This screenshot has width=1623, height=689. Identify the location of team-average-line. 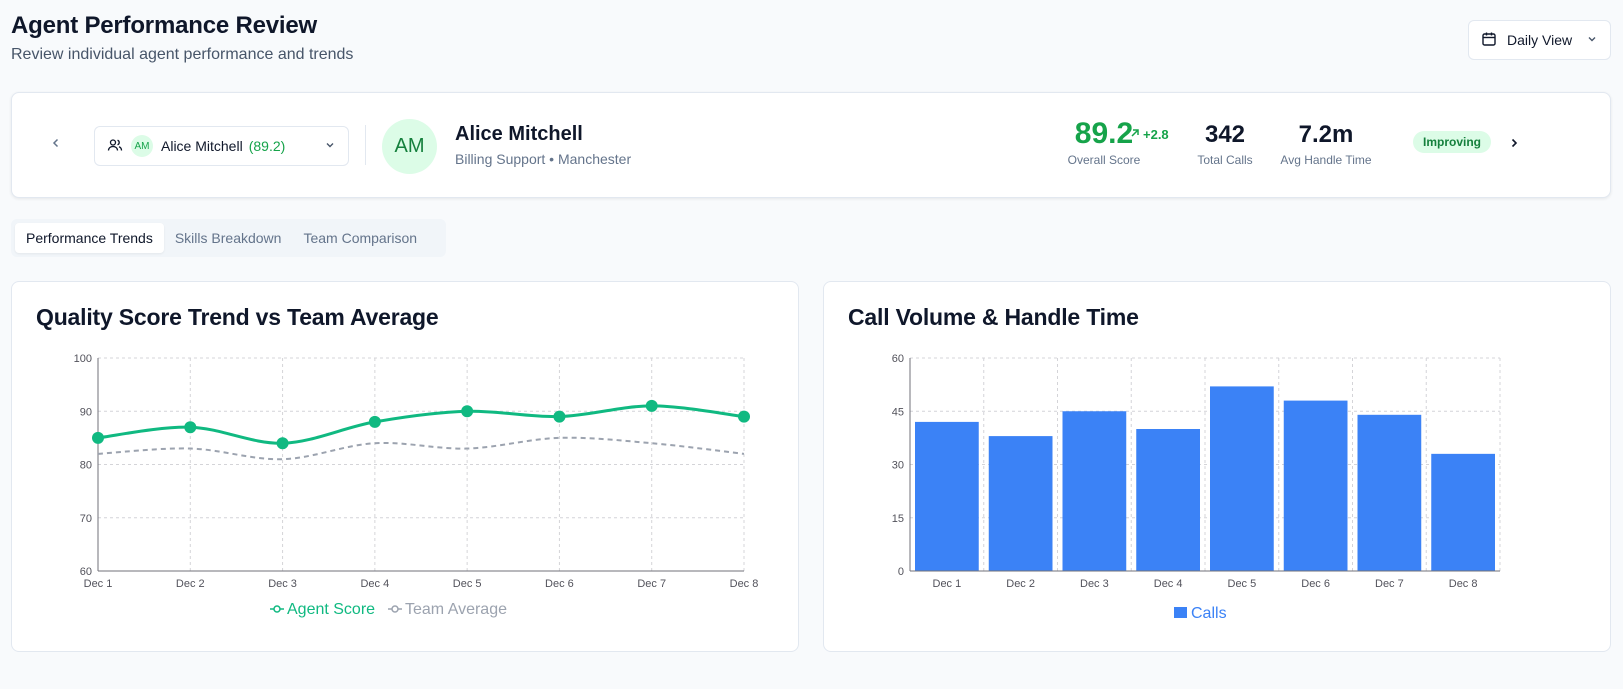
(421, 448).